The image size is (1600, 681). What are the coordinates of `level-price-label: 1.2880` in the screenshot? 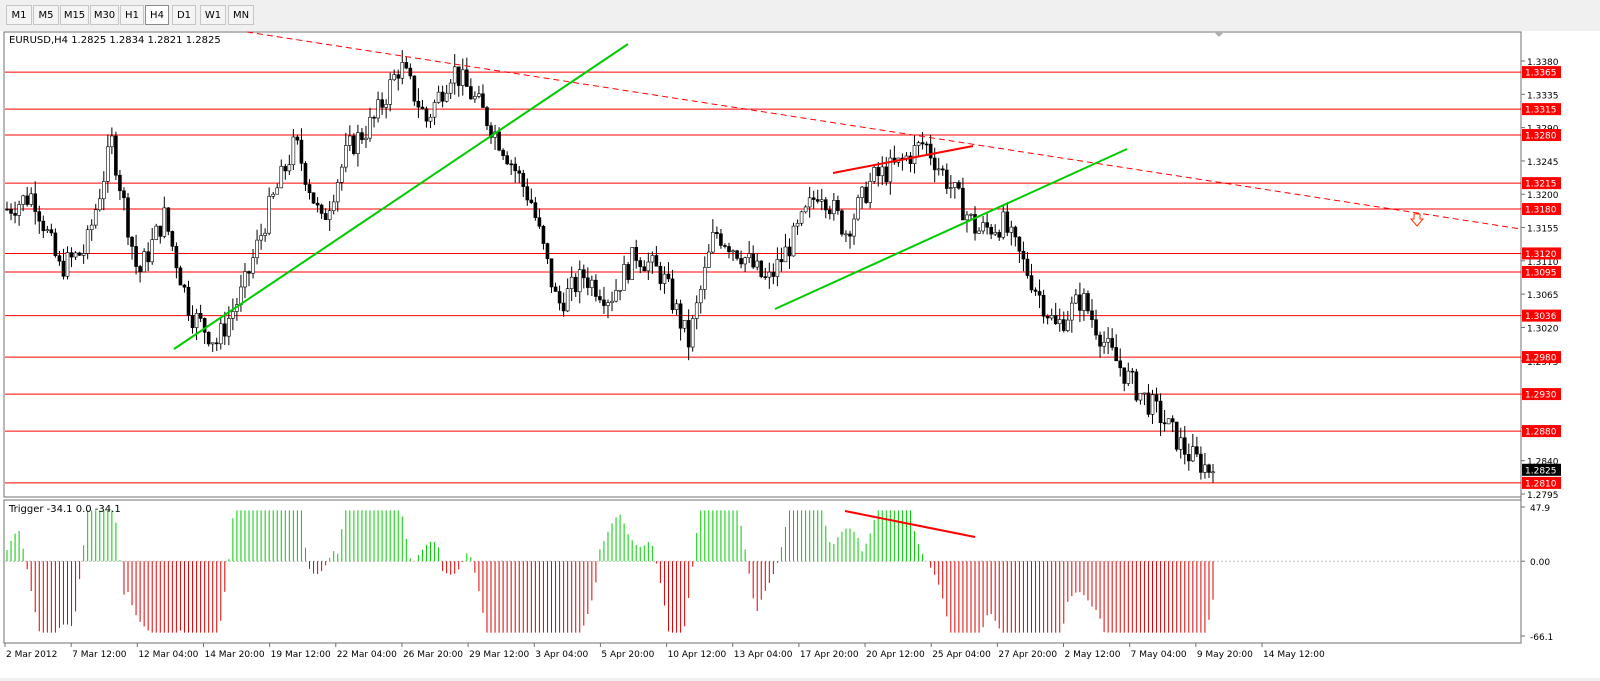 It's located at (1541, 433).